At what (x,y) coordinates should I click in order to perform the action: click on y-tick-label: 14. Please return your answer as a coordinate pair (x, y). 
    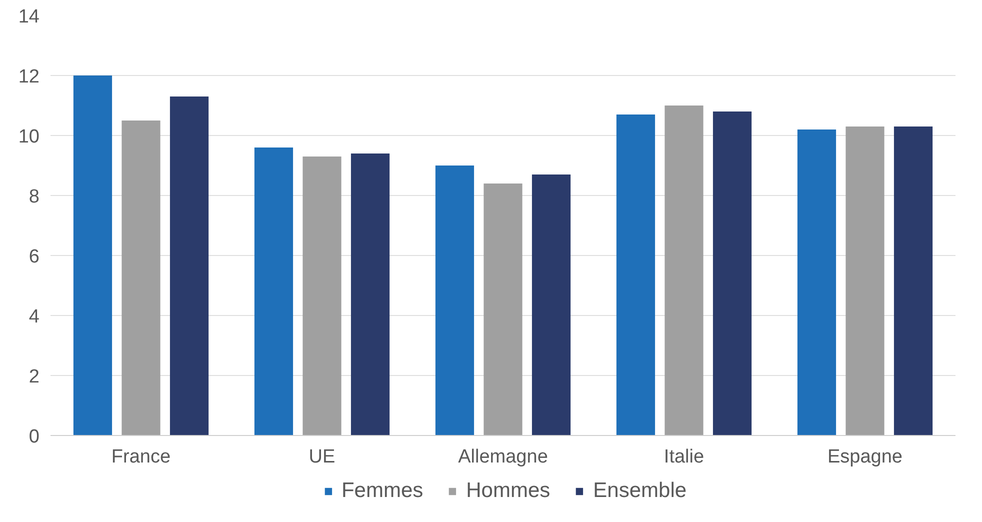
    Looking at the image, I should click on (29, 17).